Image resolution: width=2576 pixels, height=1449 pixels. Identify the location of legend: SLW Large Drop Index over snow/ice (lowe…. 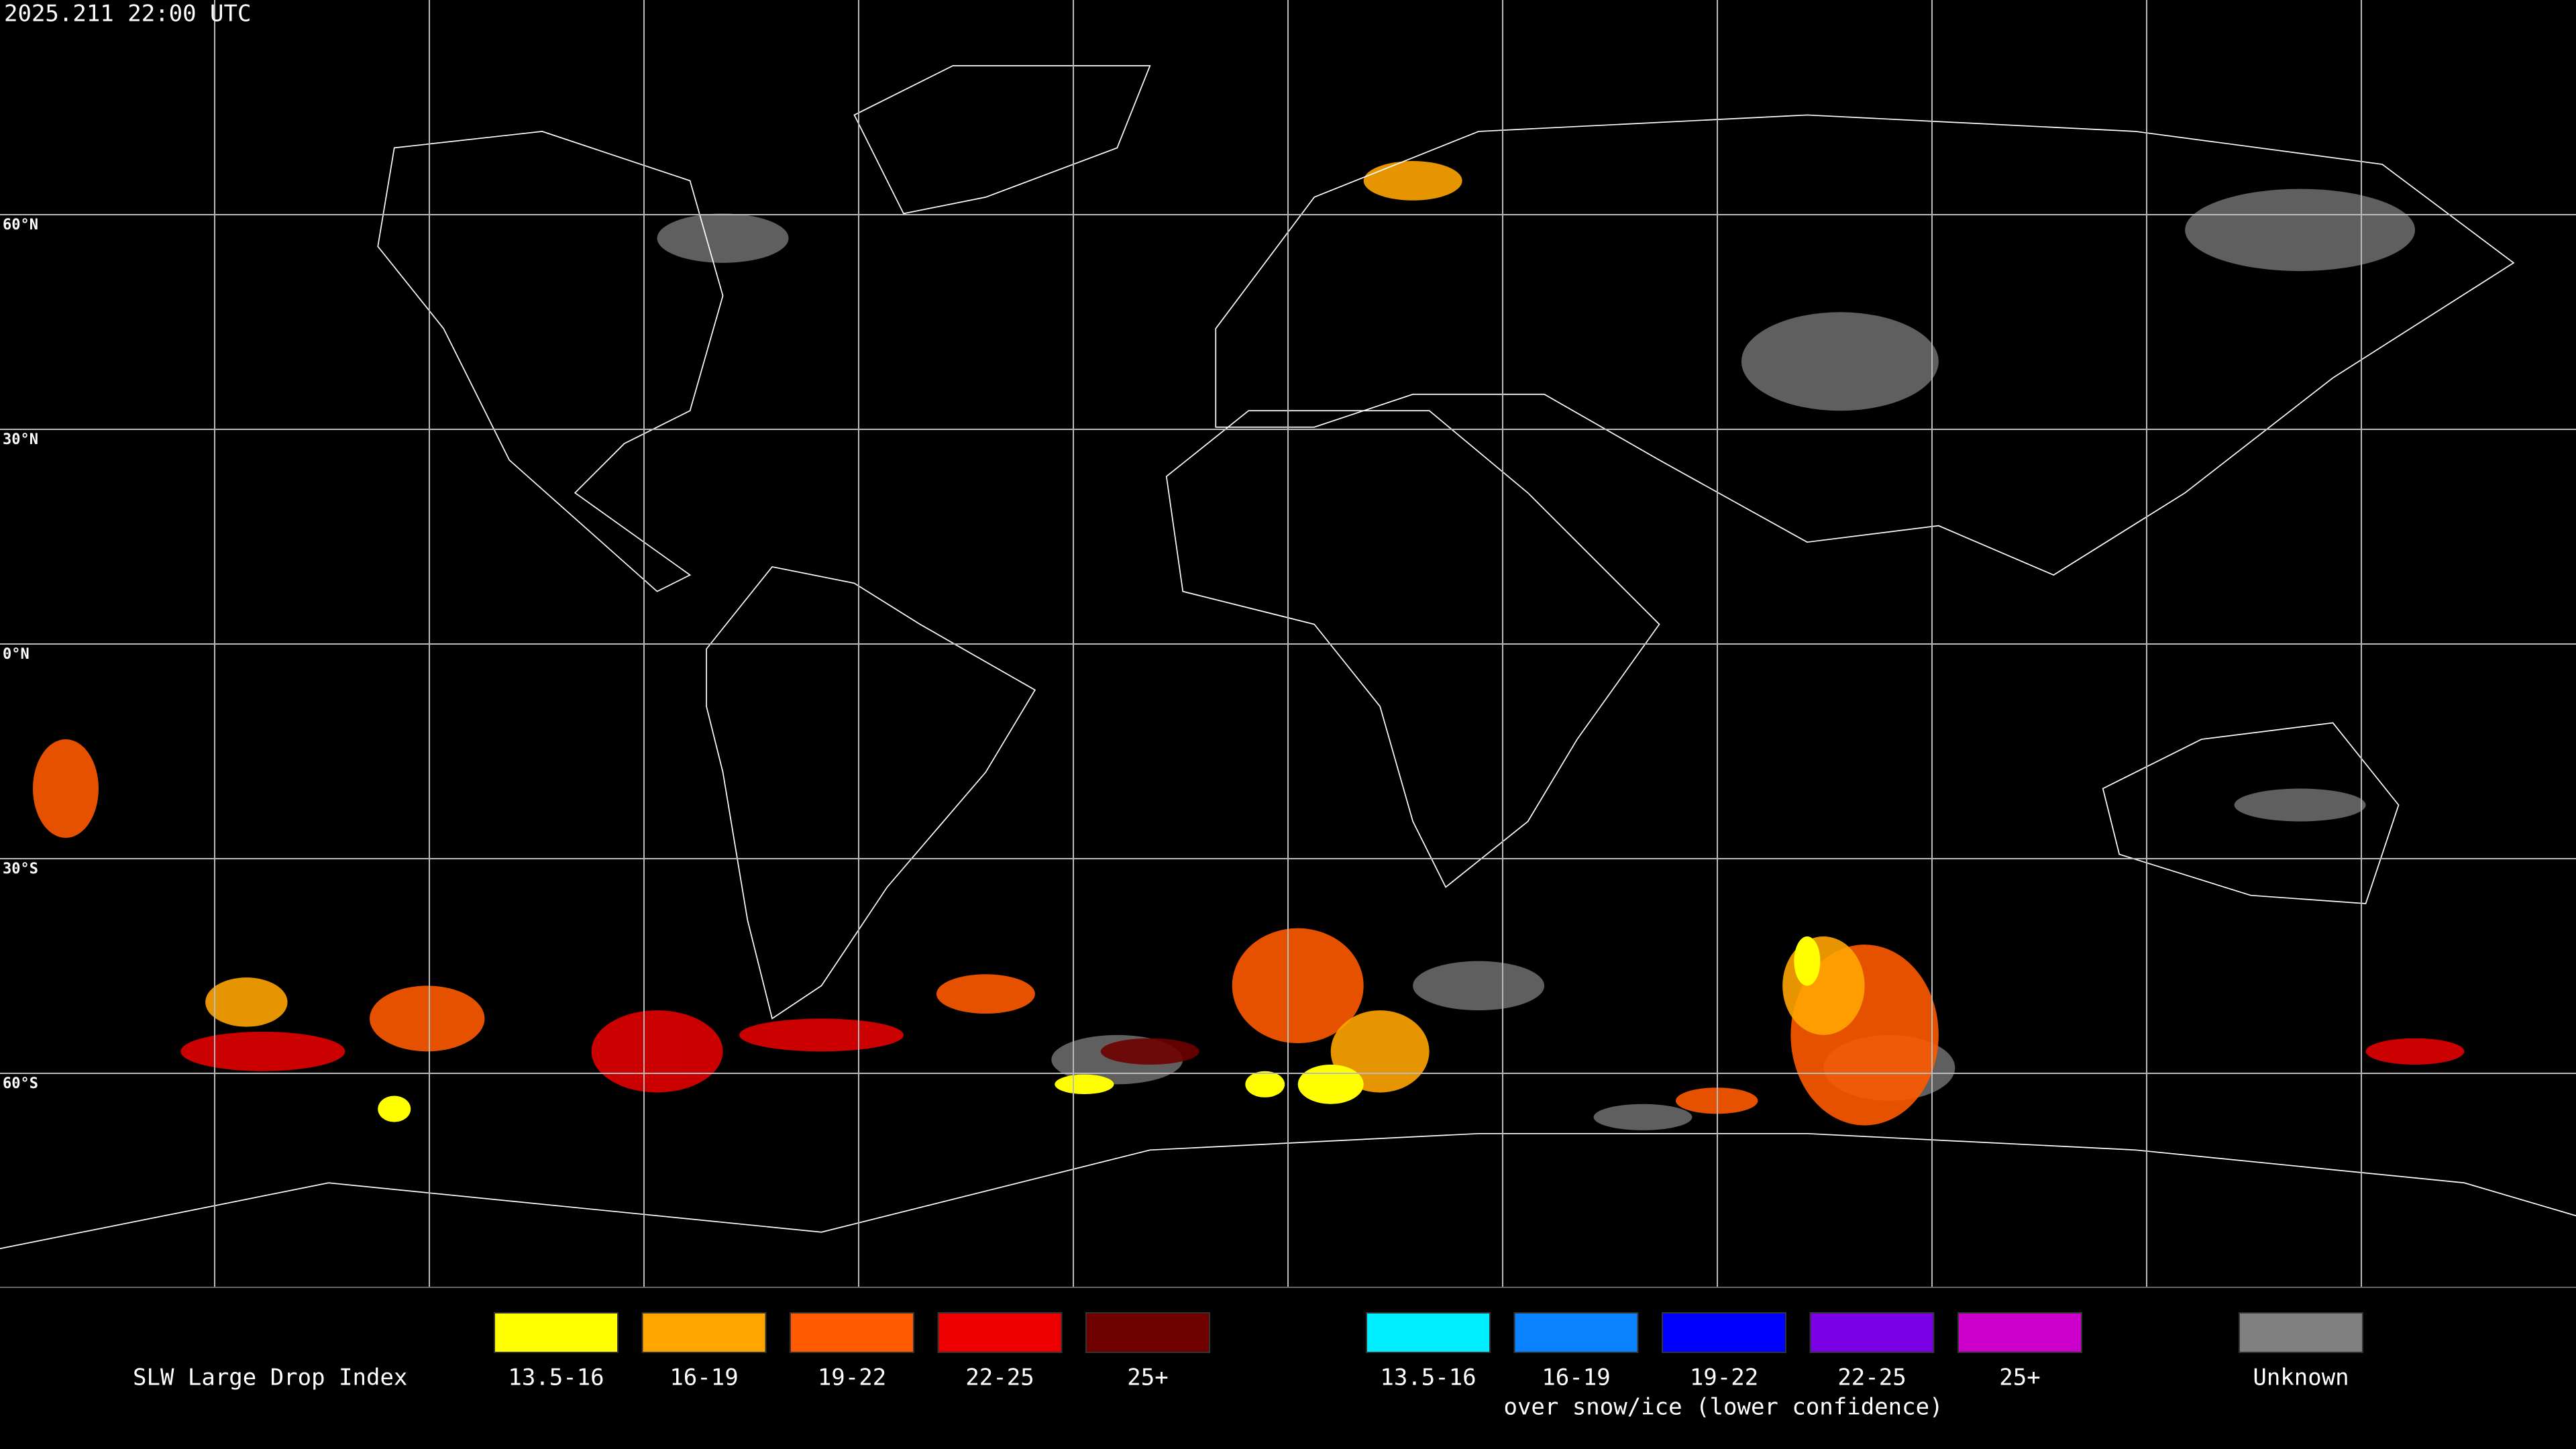
(1248, 1366).